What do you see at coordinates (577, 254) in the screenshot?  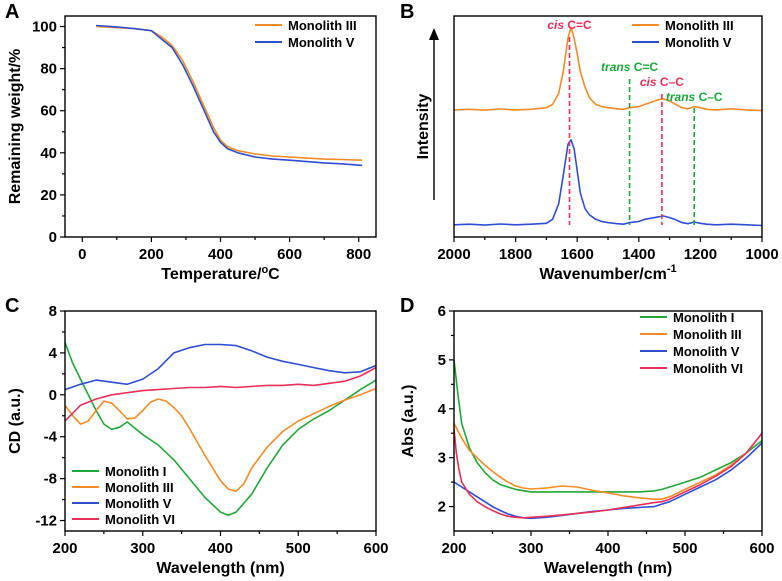 I see `panel-b-x-tick-label: 1600` at bounding box center [577, 254].